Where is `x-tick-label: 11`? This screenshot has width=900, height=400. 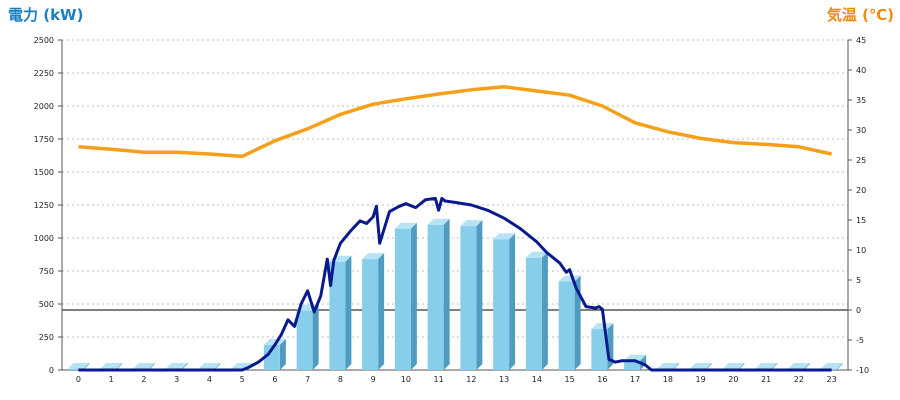 x-tick-label: 11 is located at coordinates (439, 379).